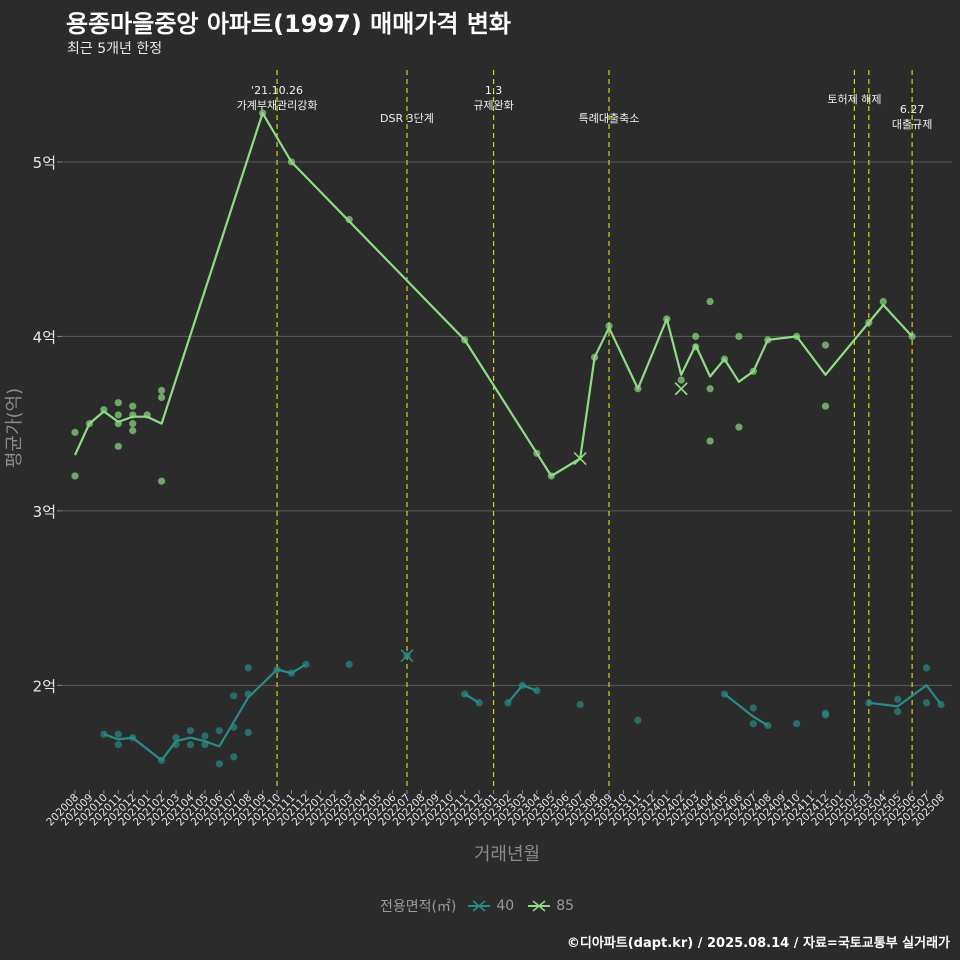 This screenshot has height=960, width=960. I want to click on legend-label-85: 85, so click(565, 906).